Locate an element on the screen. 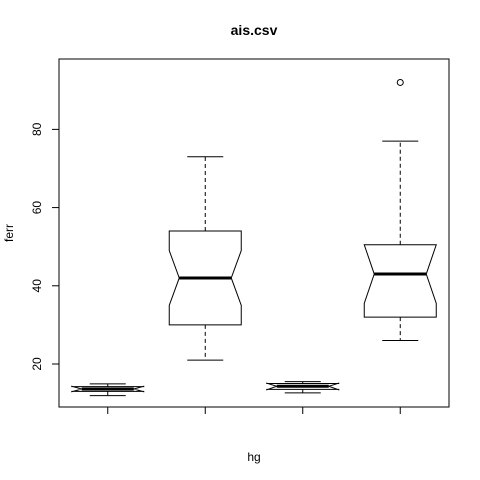 The image size is (480, 480). y-tick-label: 80 is located at coordinates (37, 129).